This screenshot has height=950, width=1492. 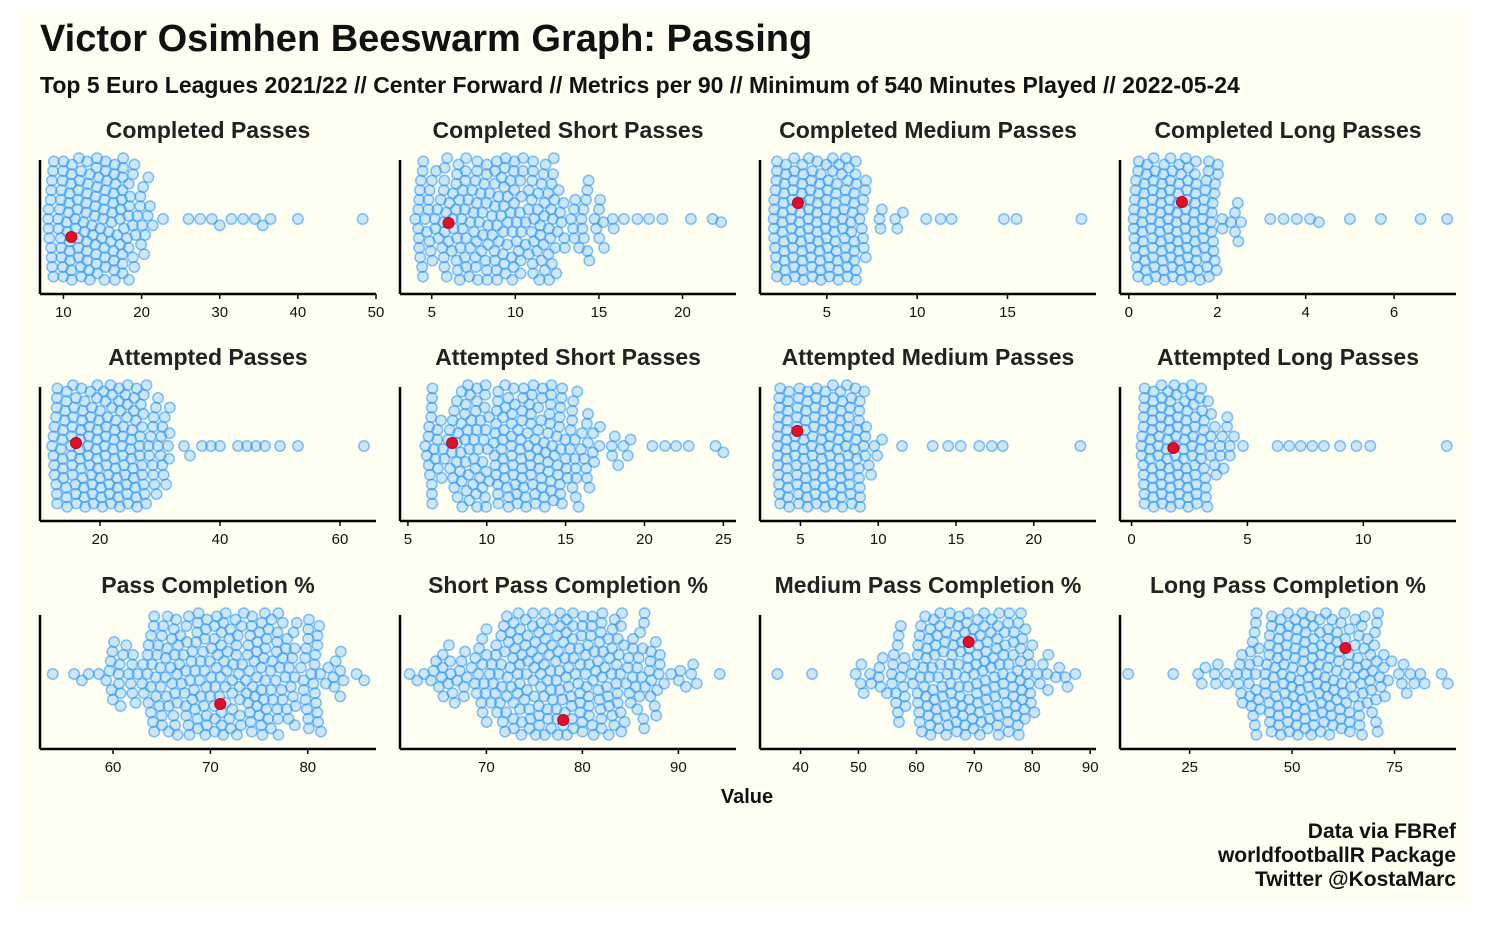 I want to click on facet-panel: Completed Long Passes 0 2 4 6, so click(x=1287, y=219).